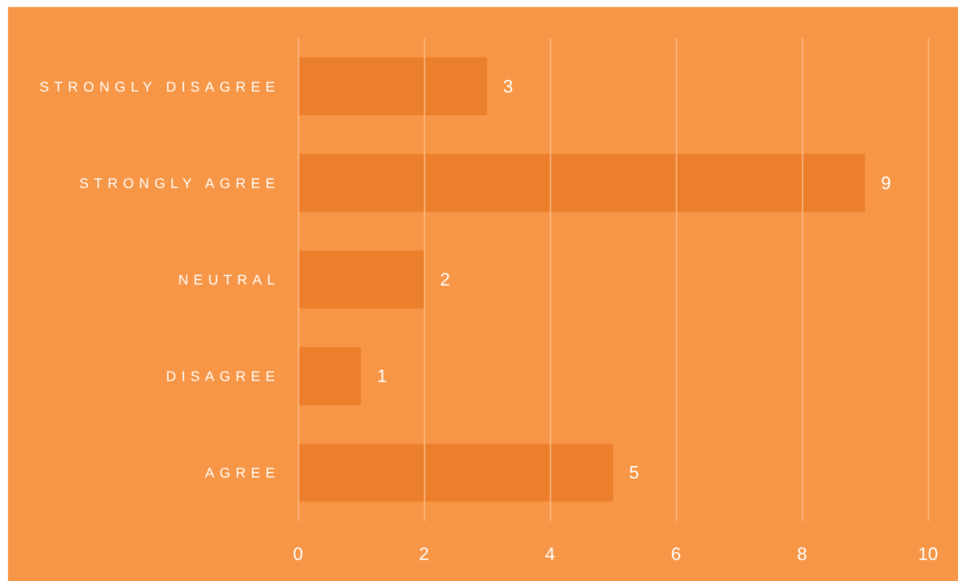 The height and width of the screenshot is (581, 958). What do you see at coordinates (676, 554) in the screenshot?
I see `x-tick-label: 6` at bounding box center [676, 554].